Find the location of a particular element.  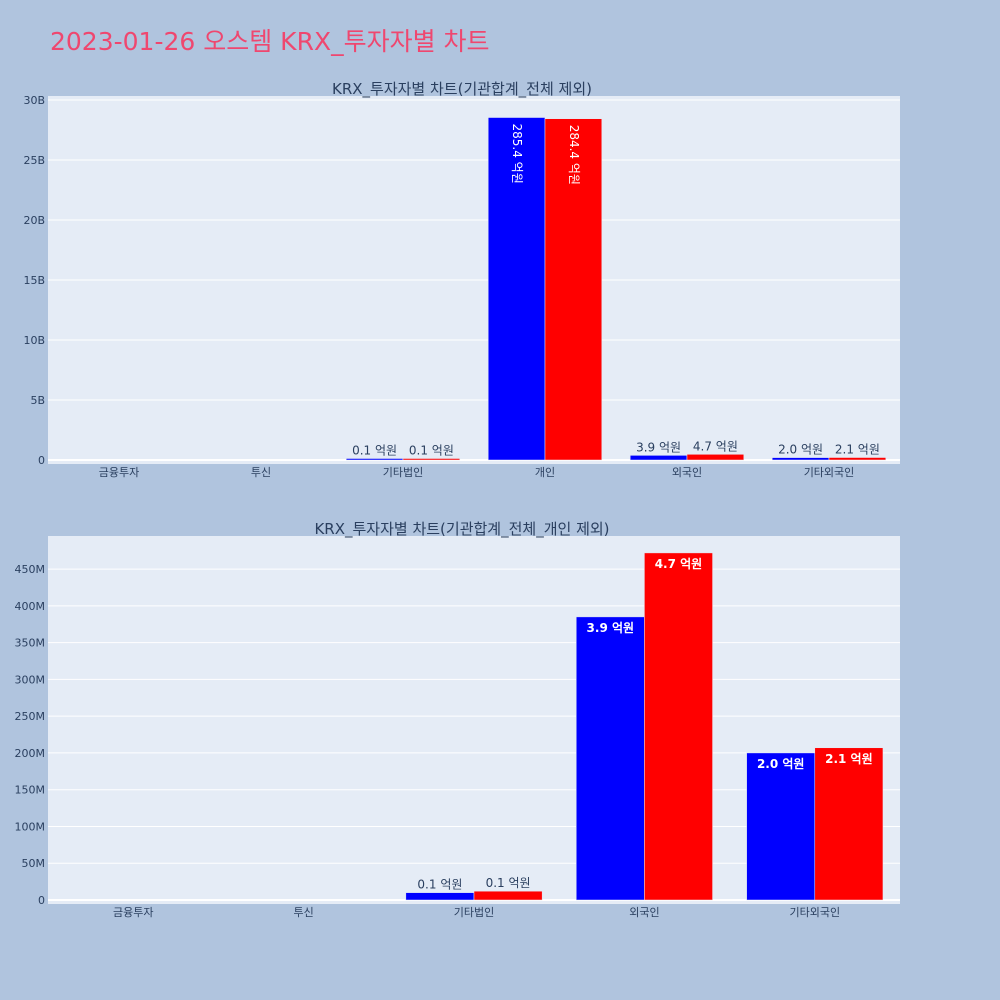

y-tick-label: 250M is located at coordinates (30, 716).